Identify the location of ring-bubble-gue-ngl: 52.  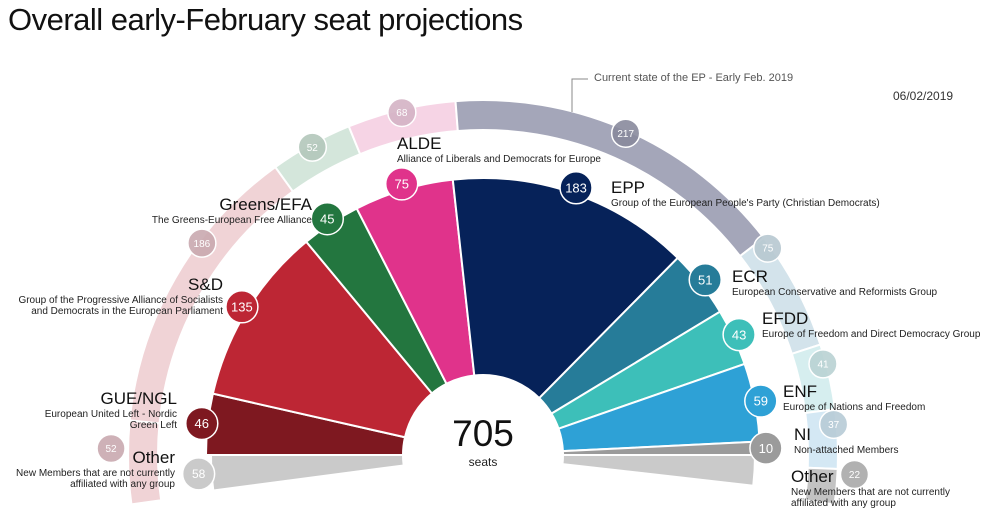
(111, 448).